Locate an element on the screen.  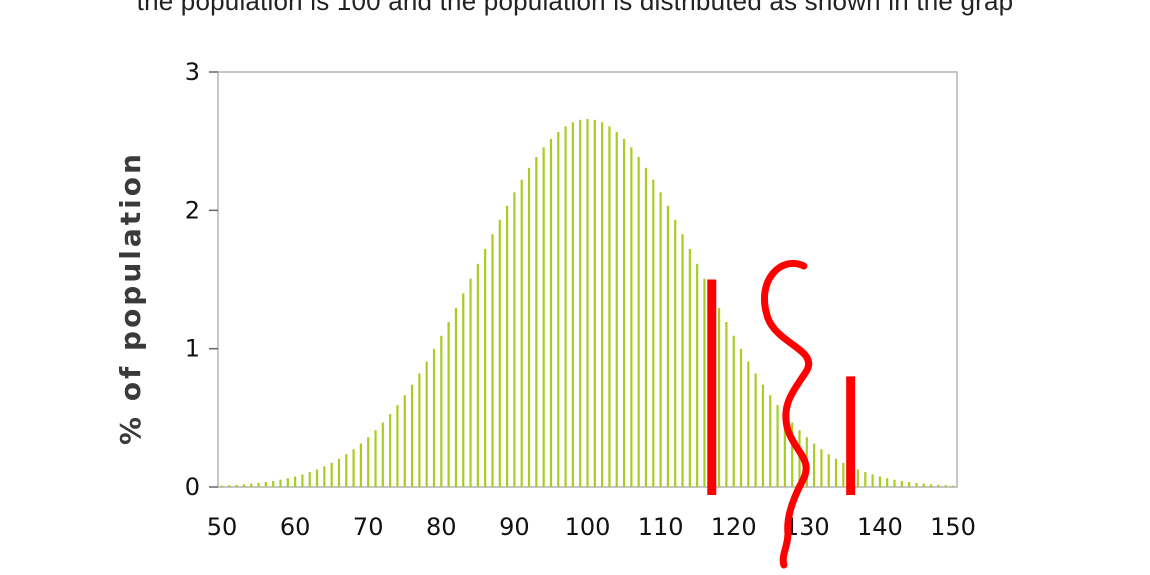
y-tick-label: 3 is located at coordinates (192, 72).